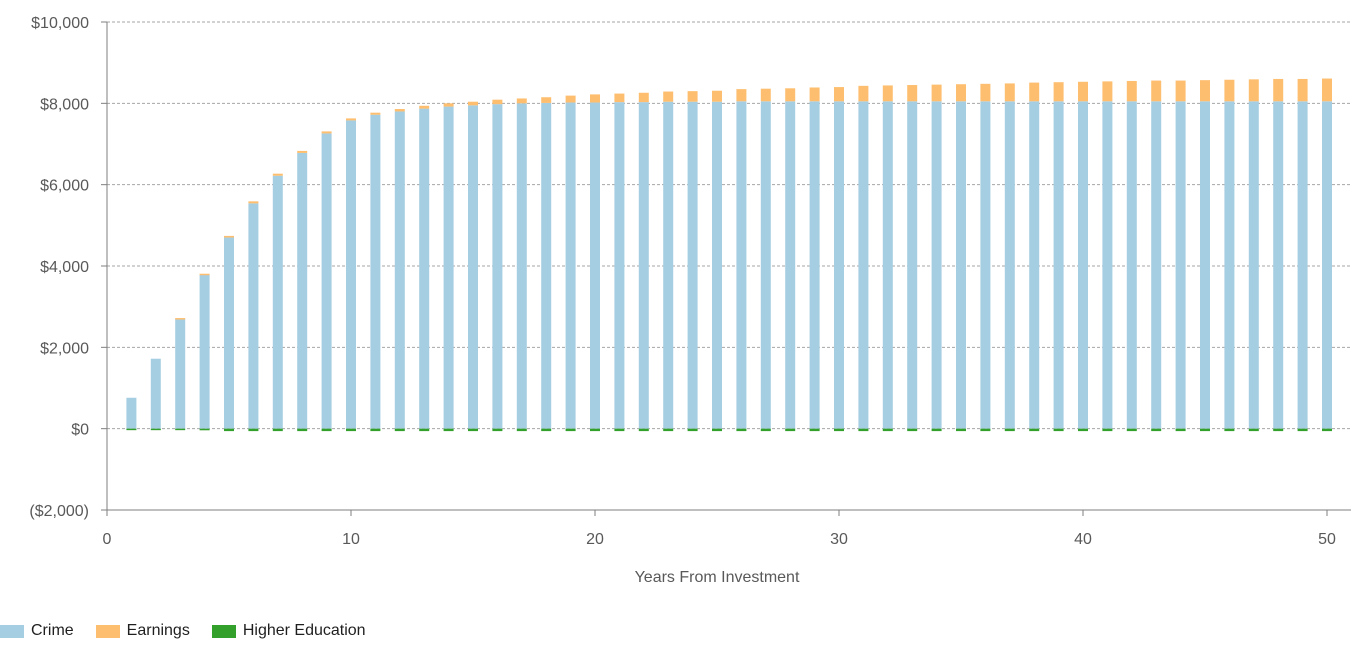  What do you see at coordinates (595, 539) in the screenshot?
I see `x-tick-label: 20` at bounding box center [595, 539].